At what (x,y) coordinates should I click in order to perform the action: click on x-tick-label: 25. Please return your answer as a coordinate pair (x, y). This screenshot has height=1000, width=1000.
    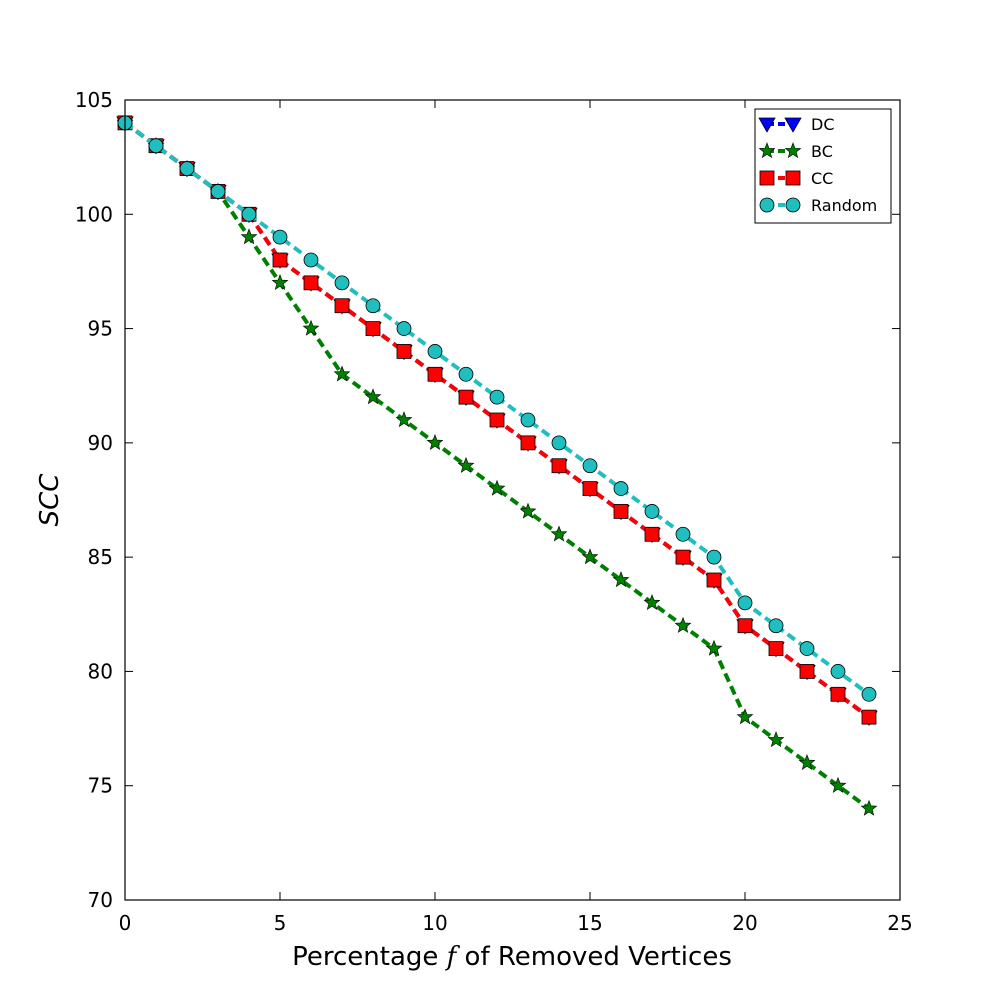
    Looking at the image, I should click on (899, 923).